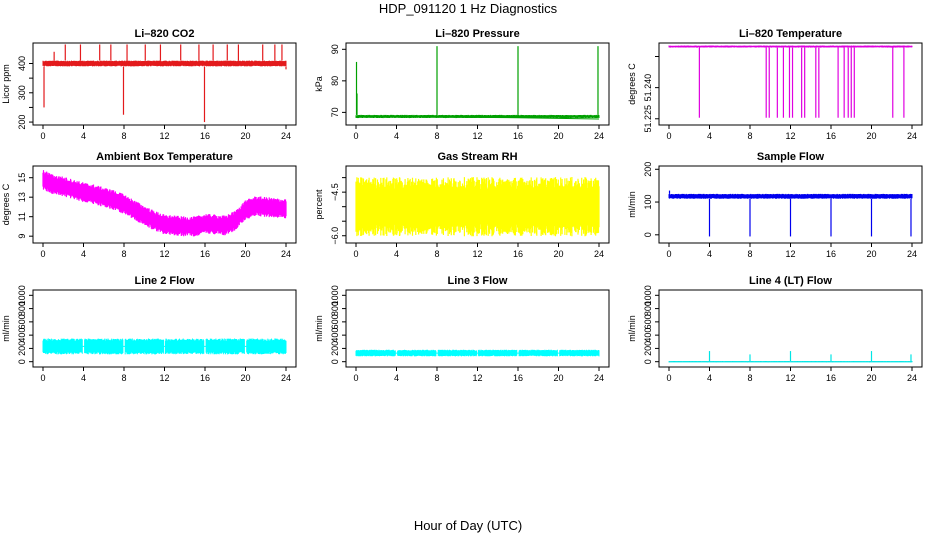 The width and height of the screenshot is (936, 540). I want to click on y-tick-label: 300, so click(22, 92).